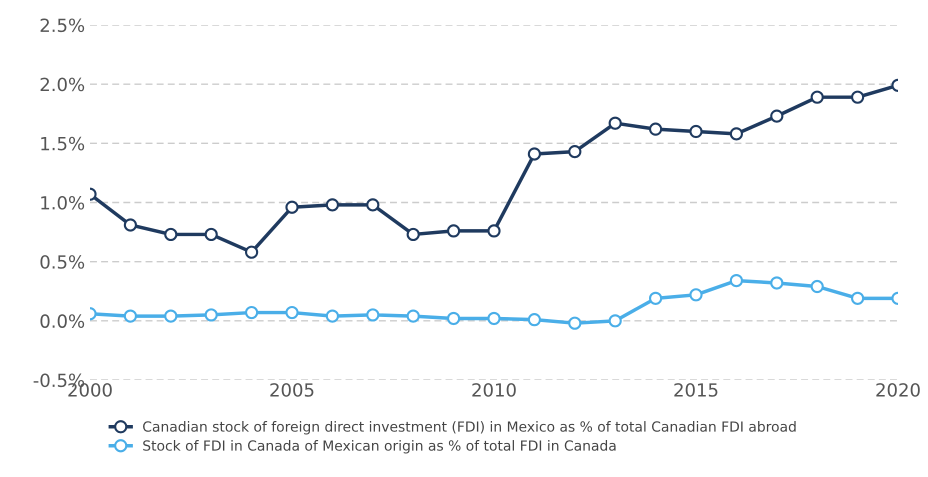 The height and width of the screenshot is (477, 928). What do you see at coordinates (62, 203) in the screenshot?
I see `y-tick-label: 1.0%` at bounding box center [62, 203].